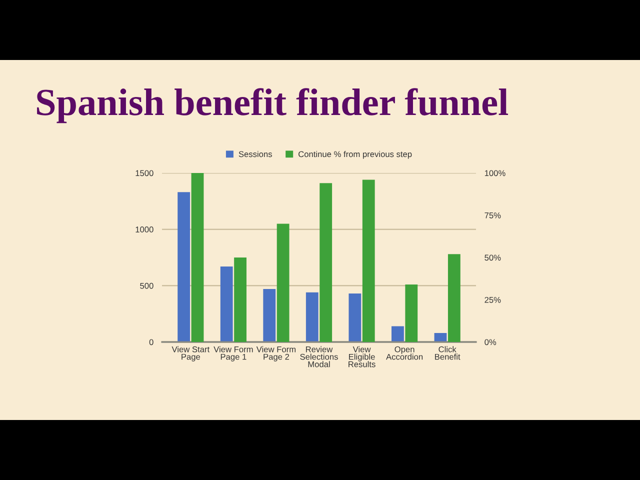 Image resolution: width=640 pixels, height=480 pixels. Describe the element at coordinates (145, 173) in the screenshot. I see `y-tick-label: 1500` at that location.